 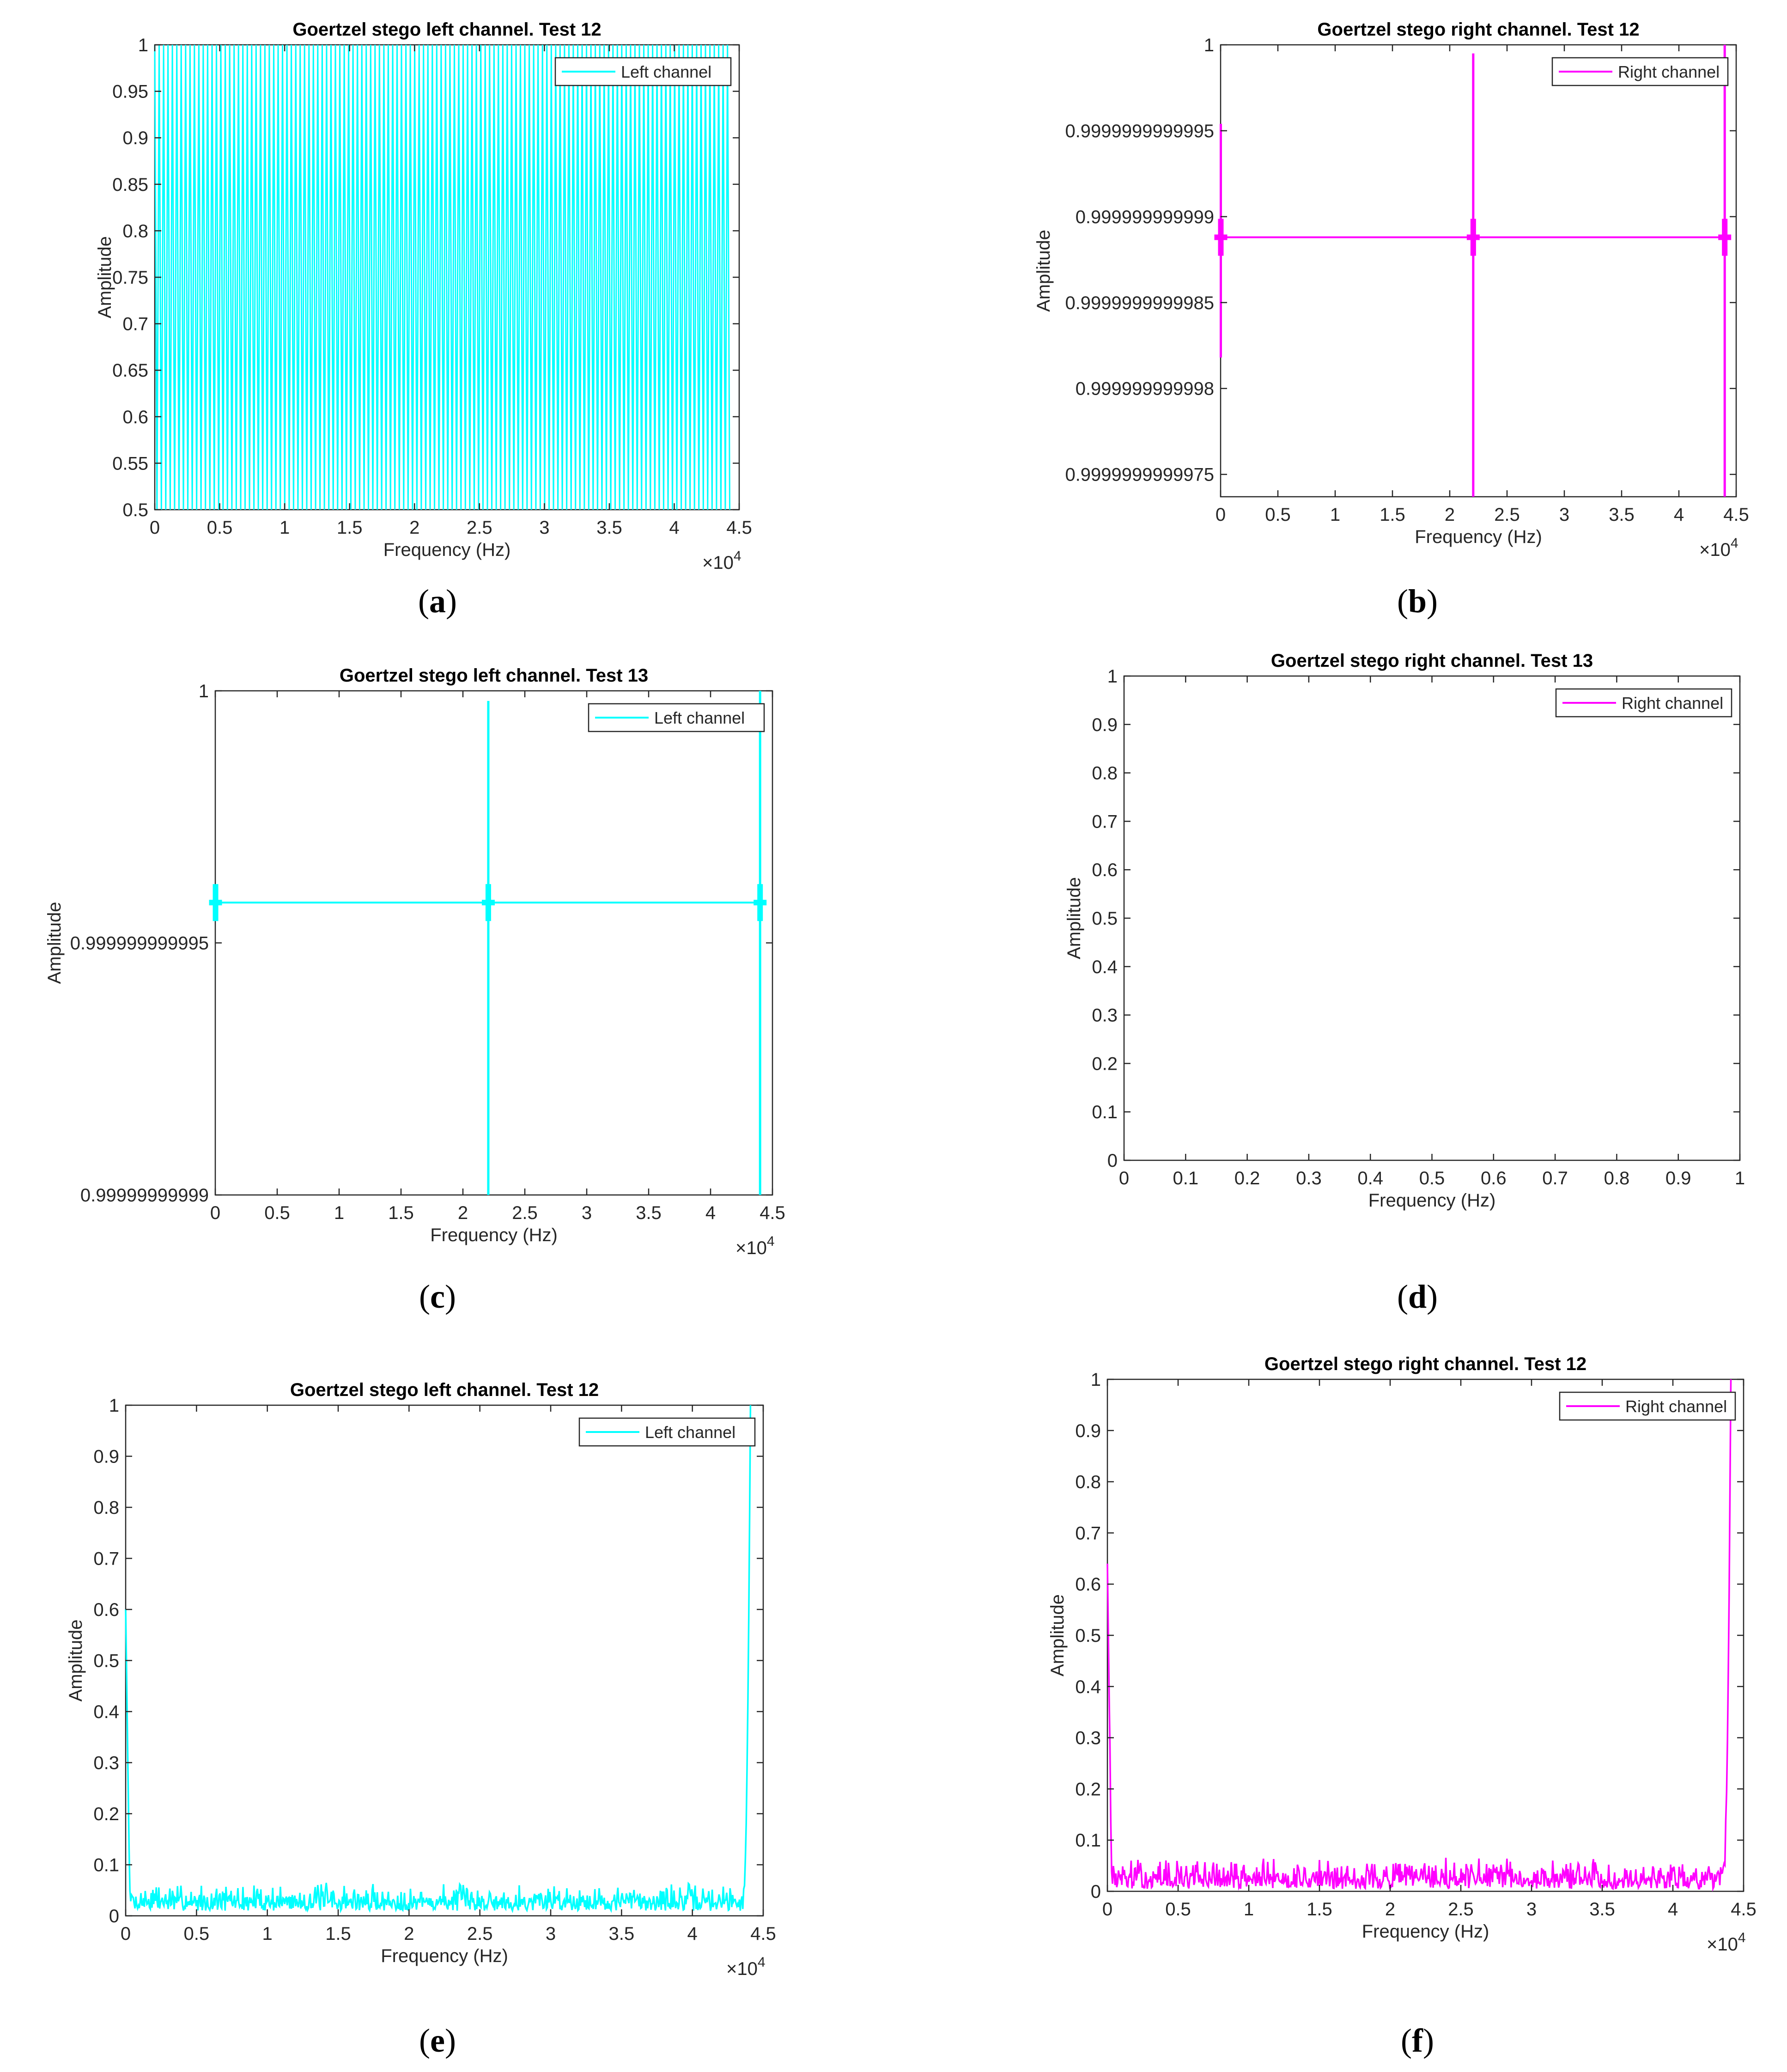 I want to click on x-tick-label: 1, so click(x=1740, y=1178).